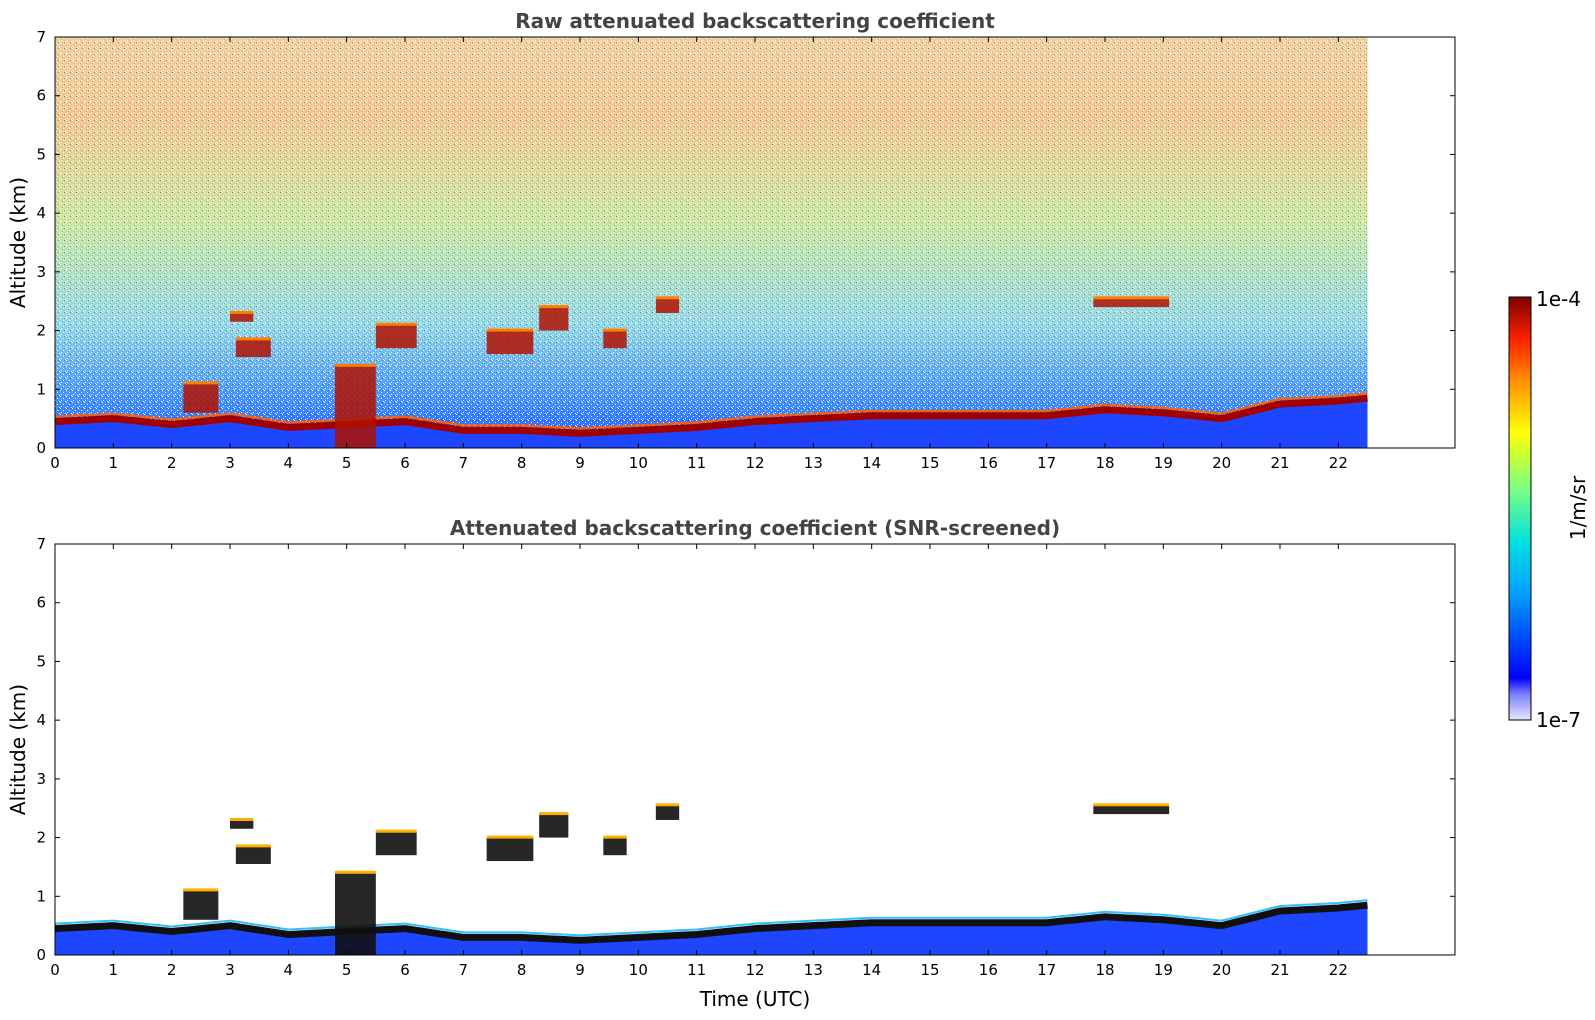  I want to click on x-tick-label: 2, so click(172, 463).